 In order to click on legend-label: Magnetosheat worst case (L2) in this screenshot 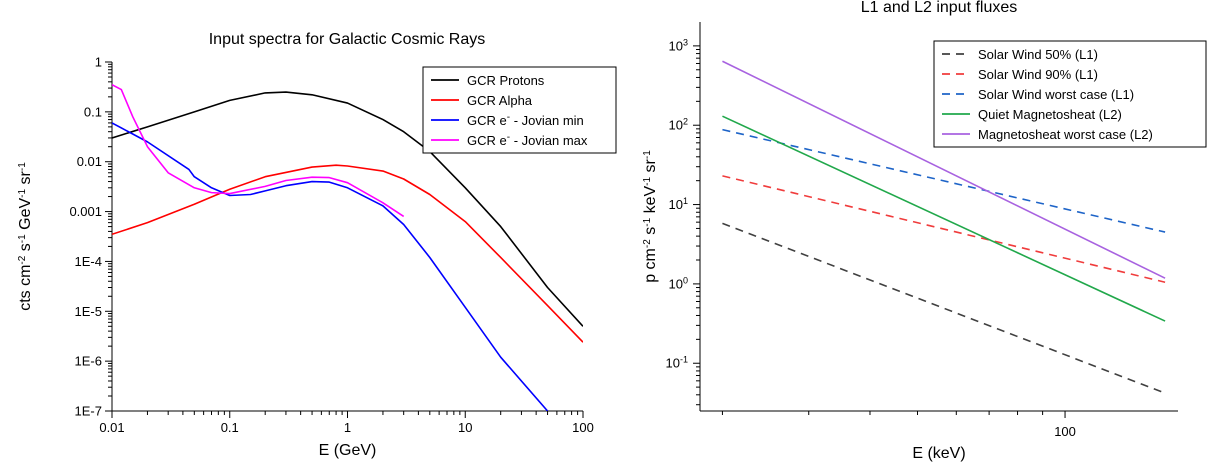, I will do `click(1065, 134)`.